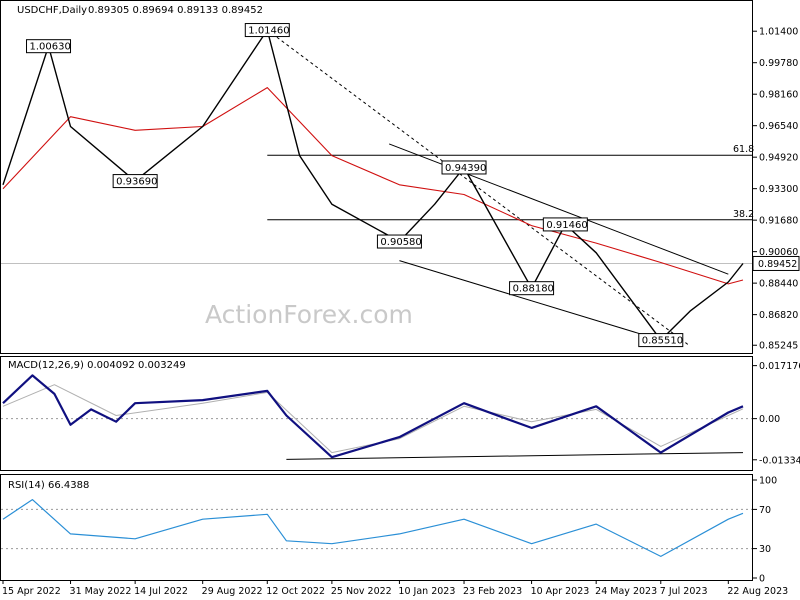  I want to click on annotation-label-1: 1.00630, so click(50, 47).